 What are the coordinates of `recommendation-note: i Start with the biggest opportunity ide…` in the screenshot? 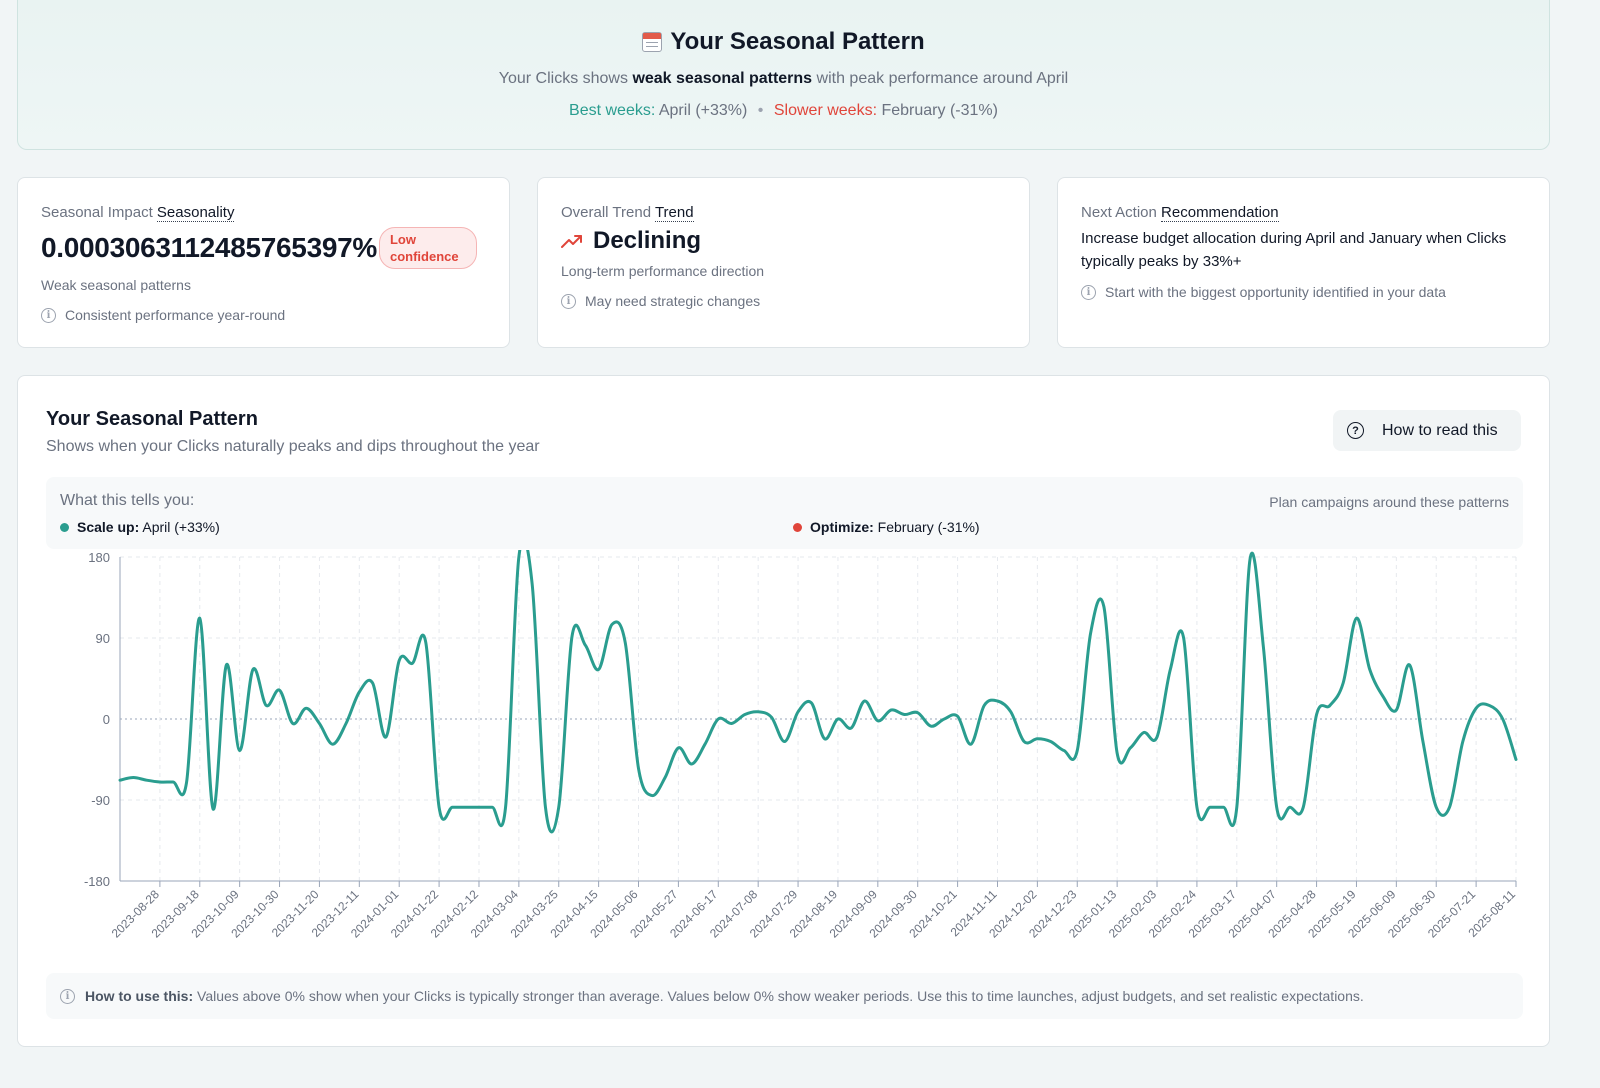 It's located at (1303, 292).